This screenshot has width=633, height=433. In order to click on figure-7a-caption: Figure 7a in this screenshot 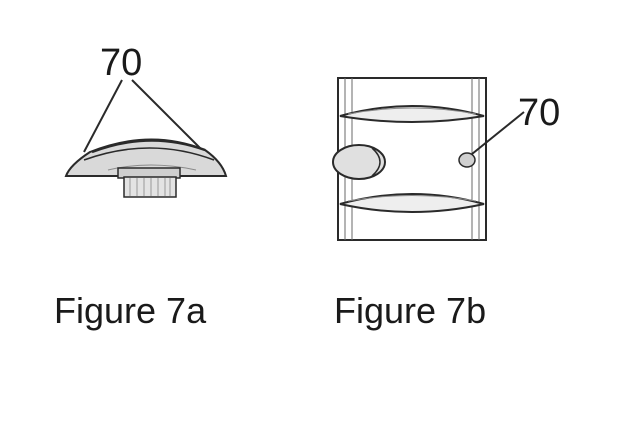, I will do `click(130, 310)`.